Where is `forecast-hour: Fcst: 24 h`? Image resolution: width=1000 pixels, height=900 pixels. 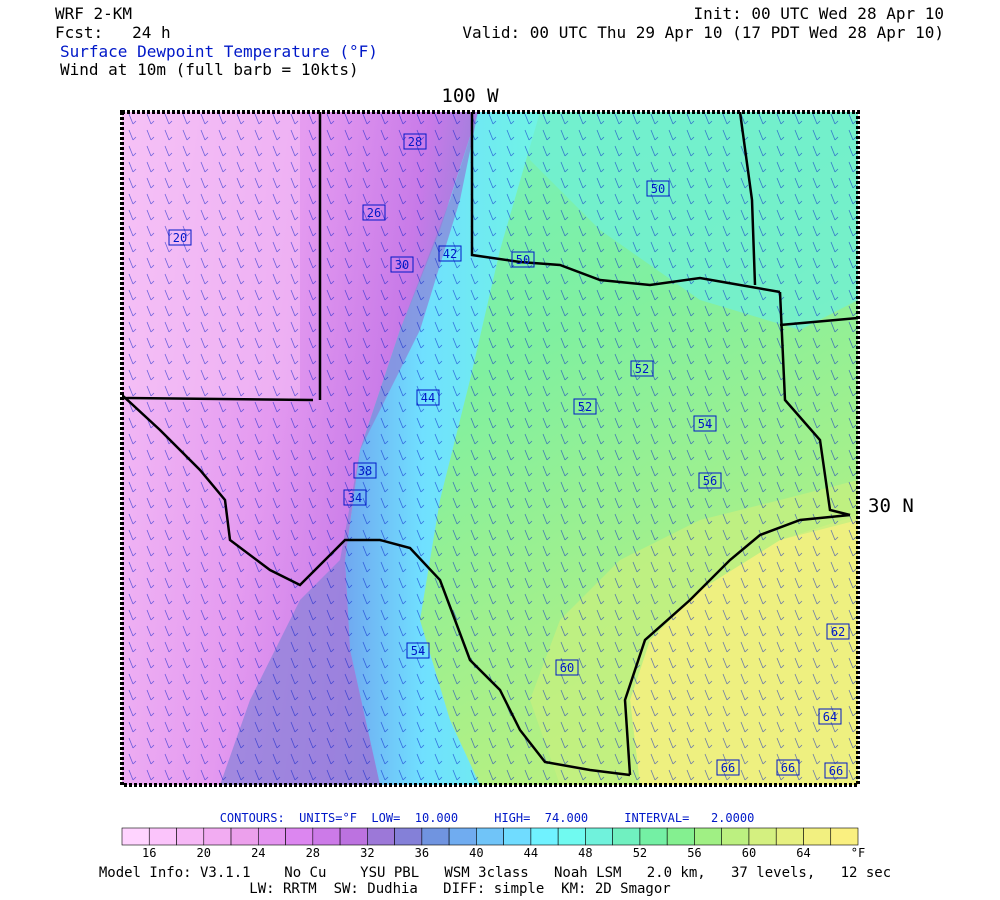 forecast-hour: Fcst: 24 h is located at coordinates (113, 32).